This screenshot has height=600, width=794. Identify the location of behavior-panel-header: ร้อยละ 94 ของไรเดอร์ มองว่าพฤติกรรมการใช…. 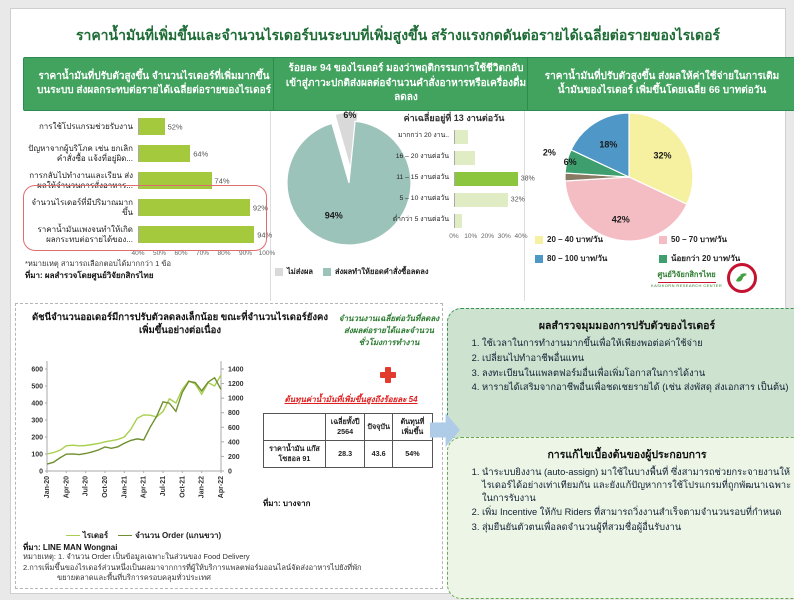
(406, 84).